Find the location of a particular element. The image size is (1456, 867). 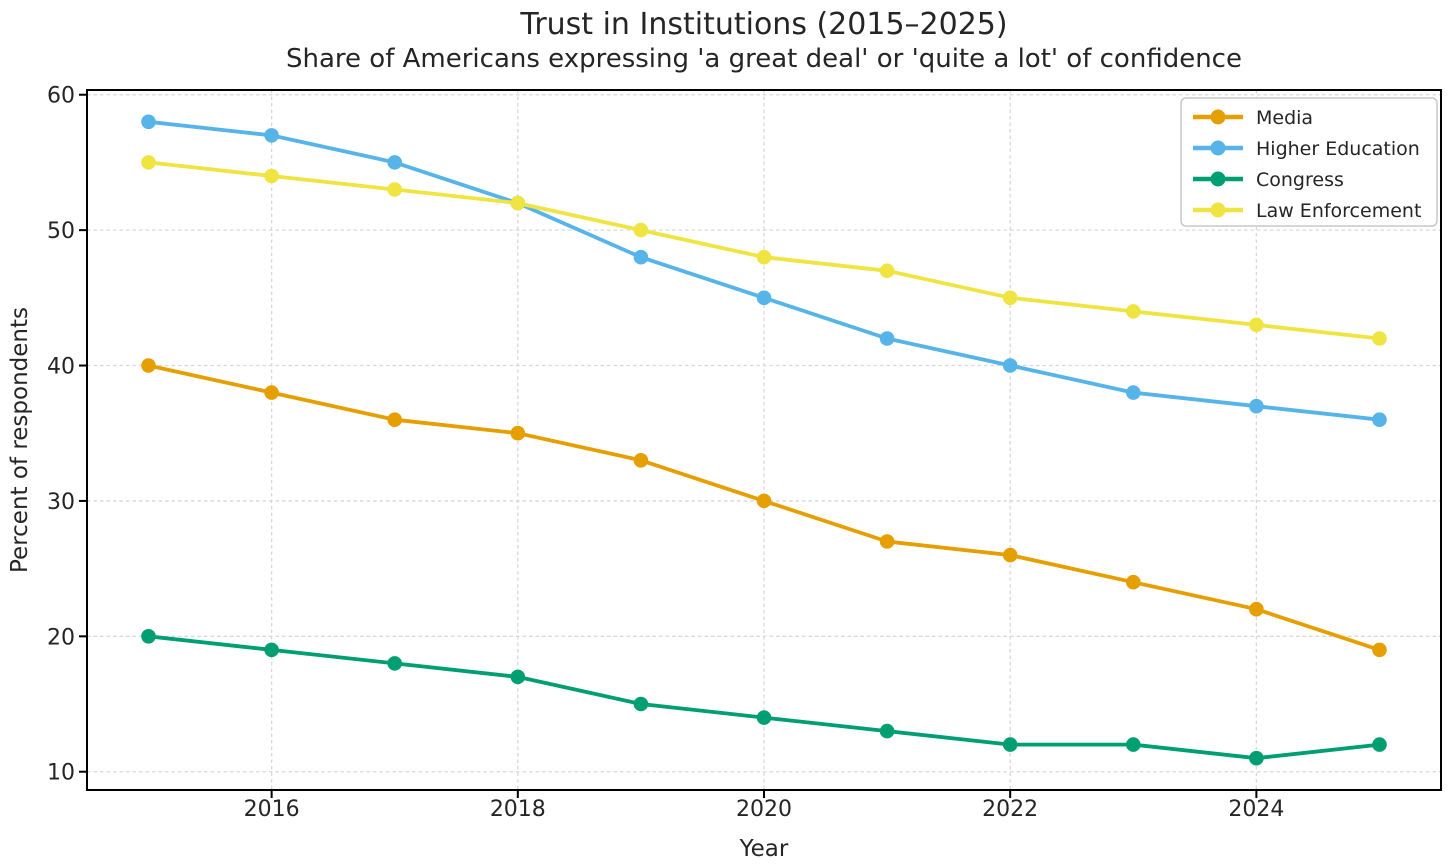

x-tick-label: 2018 is located at coordinates (518, 809).